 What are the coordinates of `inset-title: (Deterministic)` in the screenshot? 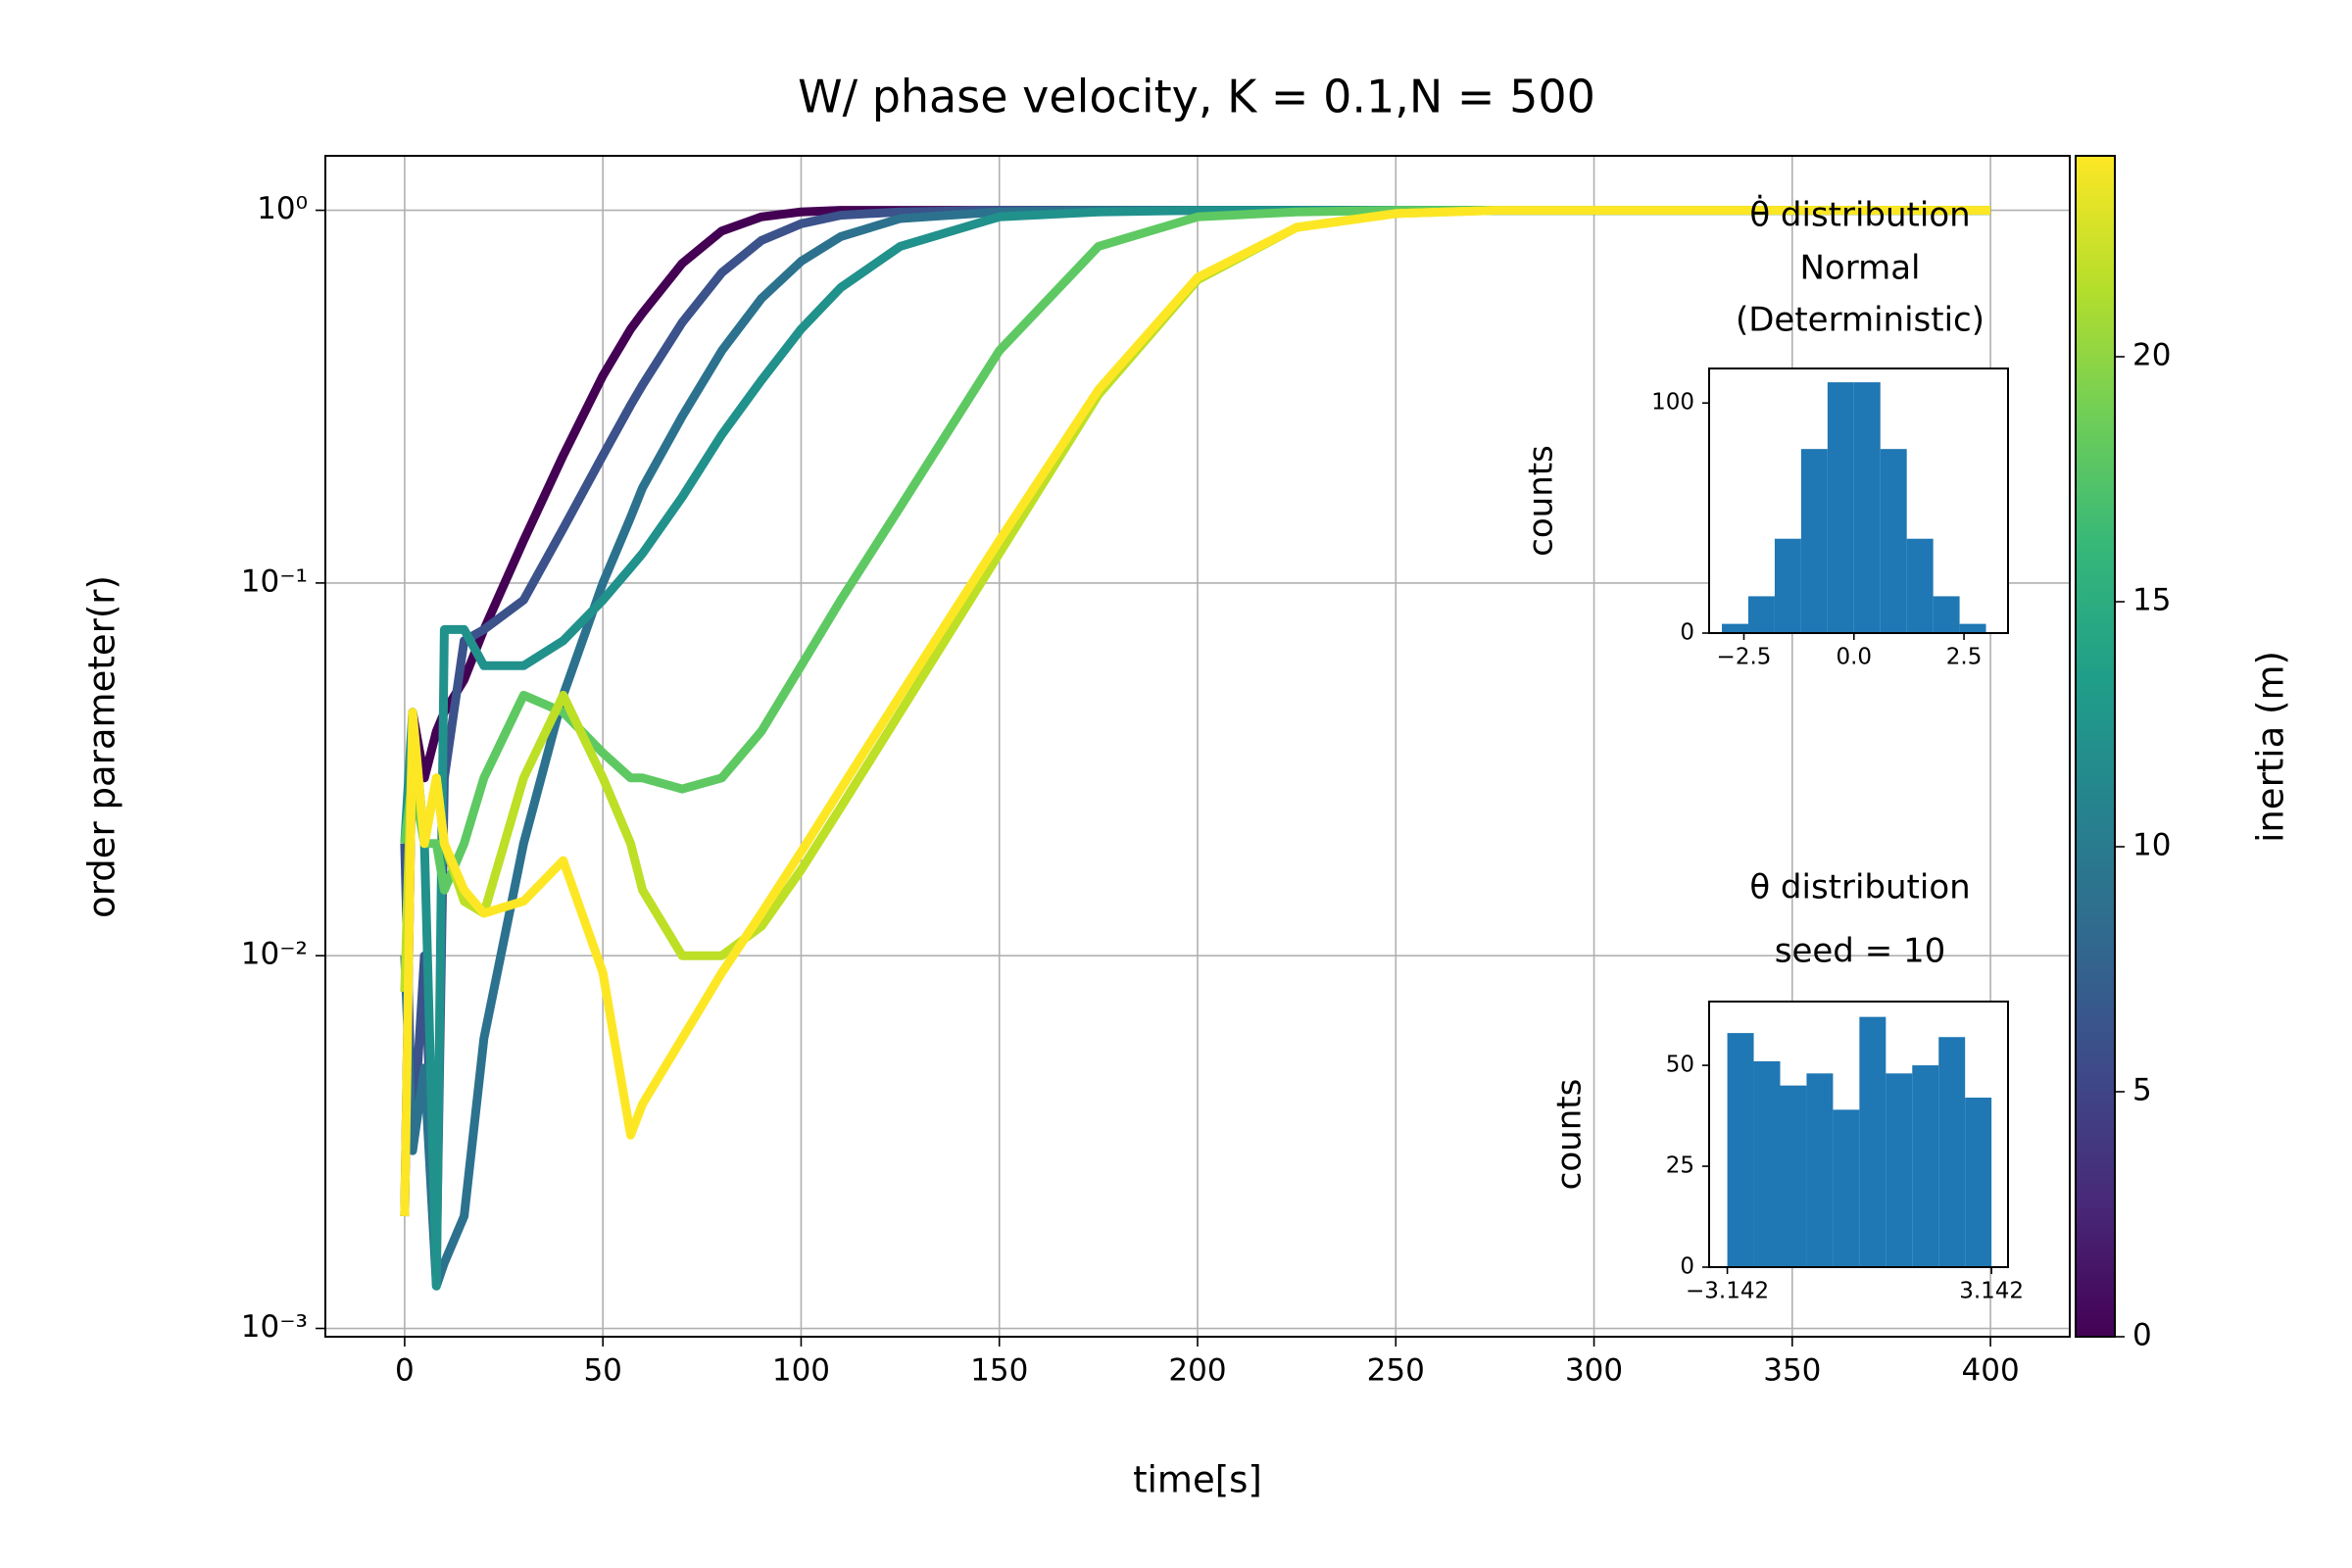 It's located at (1860, 320).